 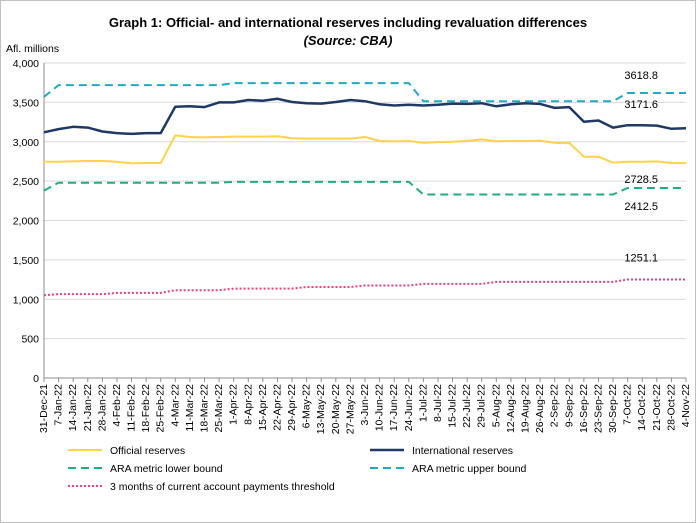 What do you see at coordinates (598, 408) in the screenshot?
I see `x-tick-label: 23-Sep-22` at bounding box center [598, 408].